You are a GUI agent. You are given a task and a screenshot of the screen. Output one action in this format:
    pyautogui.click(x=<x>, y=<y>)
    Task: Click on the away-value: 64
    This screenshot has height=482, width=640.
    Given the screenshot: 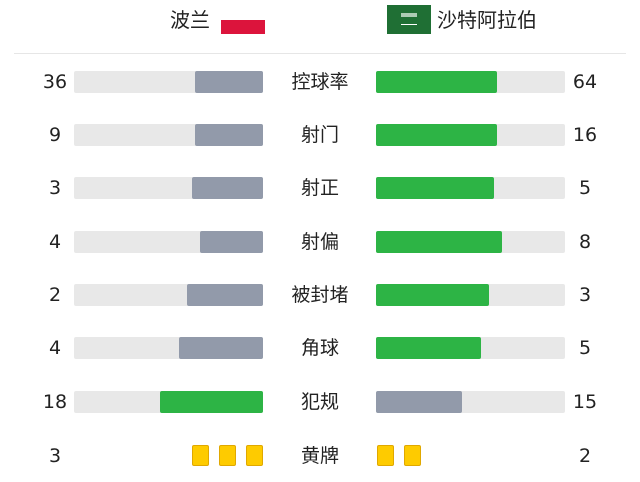 What is the action you would take?
    pyautogui.click(x=585, y=82)
    